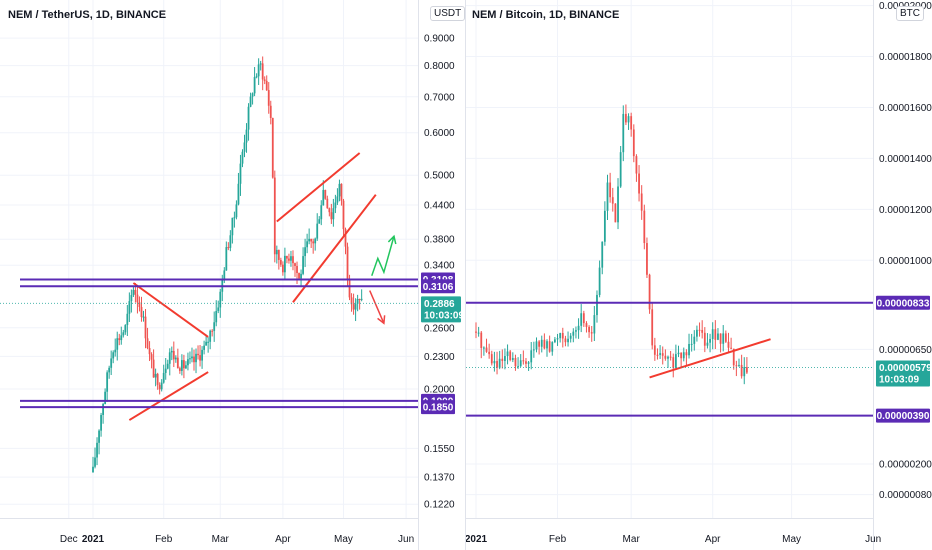 The height and width of the screenshot is (550, 932). I want to click on level-label: 0.3106, so click(438, 287).